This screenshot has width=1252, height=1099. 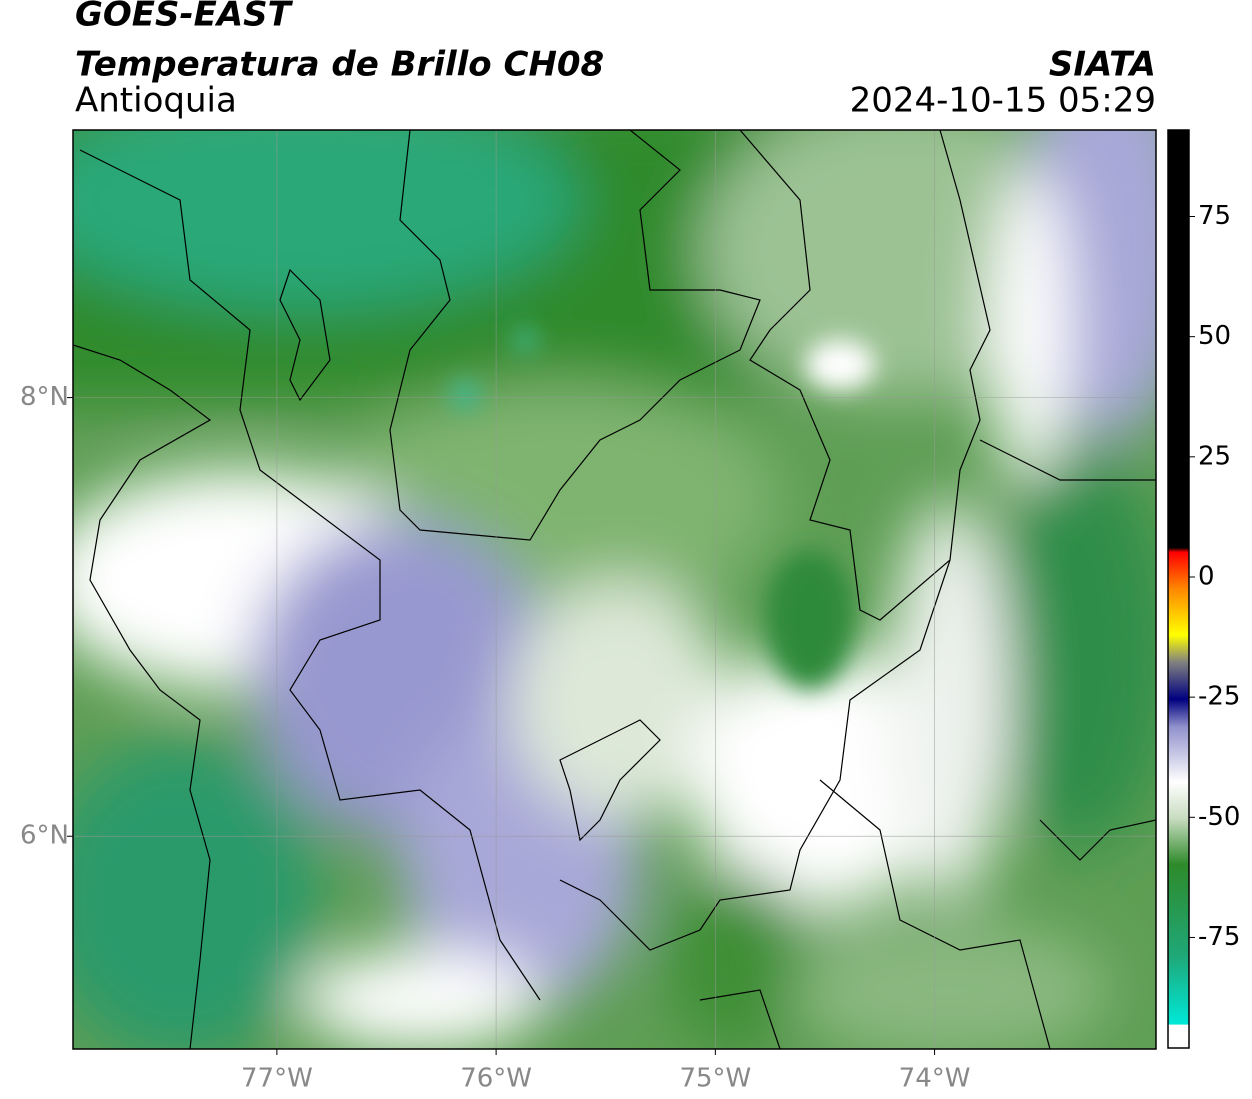 What do you see at coordinates (1219, 697) in the screenshot?
I see `colorbar-tick-label: -25` at bounding box center [1219, 697].